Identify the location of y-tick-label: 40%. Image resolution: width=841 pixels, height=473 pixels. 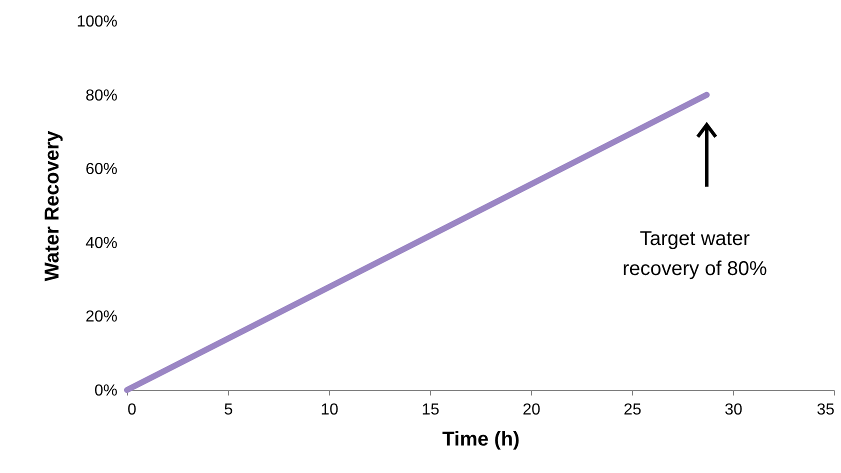
(101, 243).